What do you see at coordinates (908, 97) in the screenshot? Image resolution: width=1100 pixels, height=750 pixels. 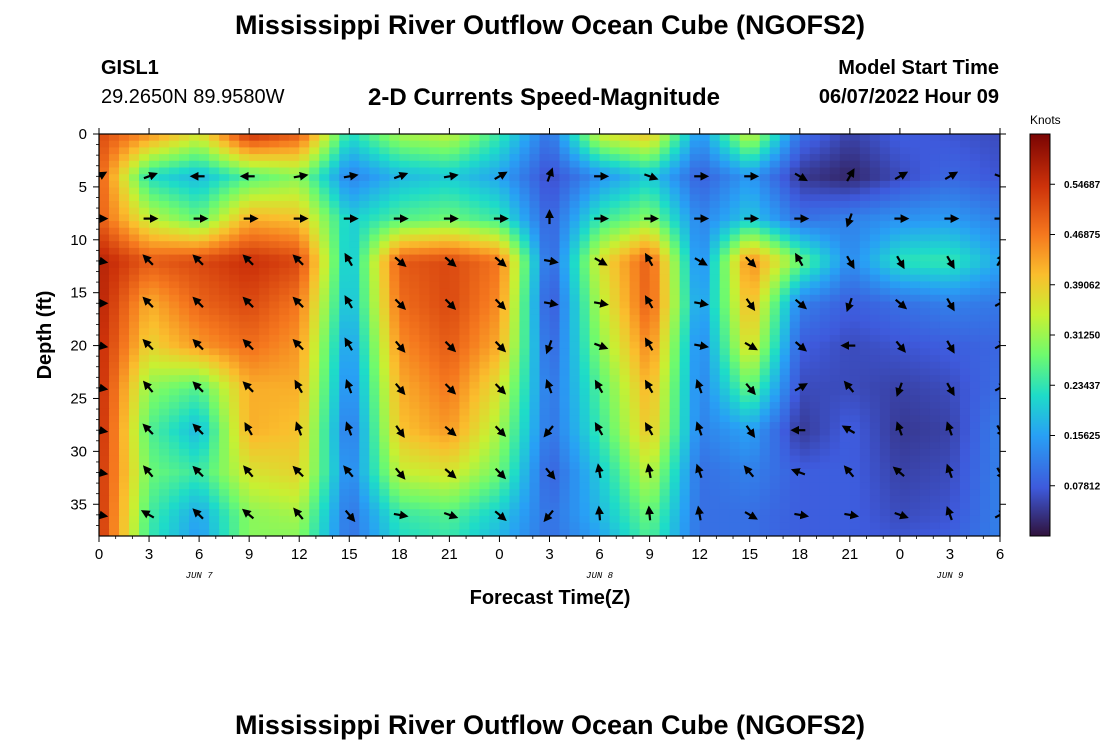 I see `model-start-value: 06/07/2022 Hour 09` at bounding box center [908, 97].